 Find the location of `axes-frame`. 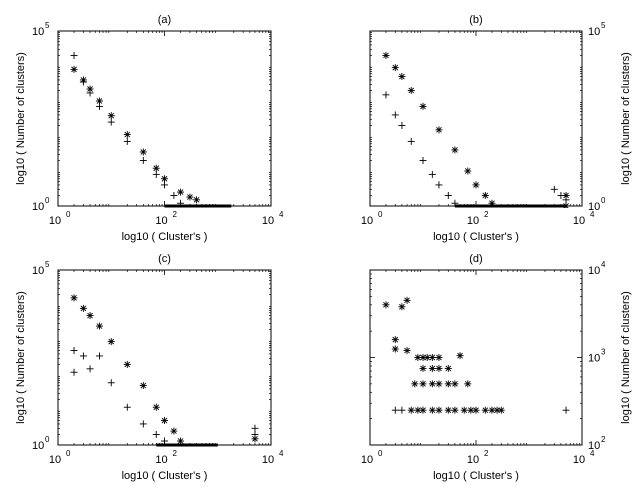

axes-frame is located at coordinates (476, 357).